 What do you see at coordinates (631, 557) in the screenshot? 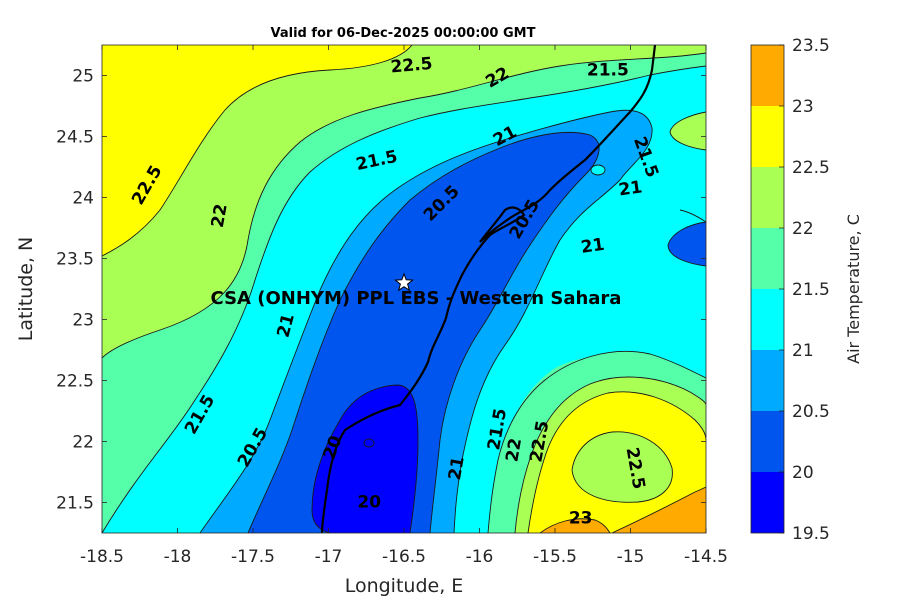
I see `x-tick-label: -15` at bounding box center [631, 557].